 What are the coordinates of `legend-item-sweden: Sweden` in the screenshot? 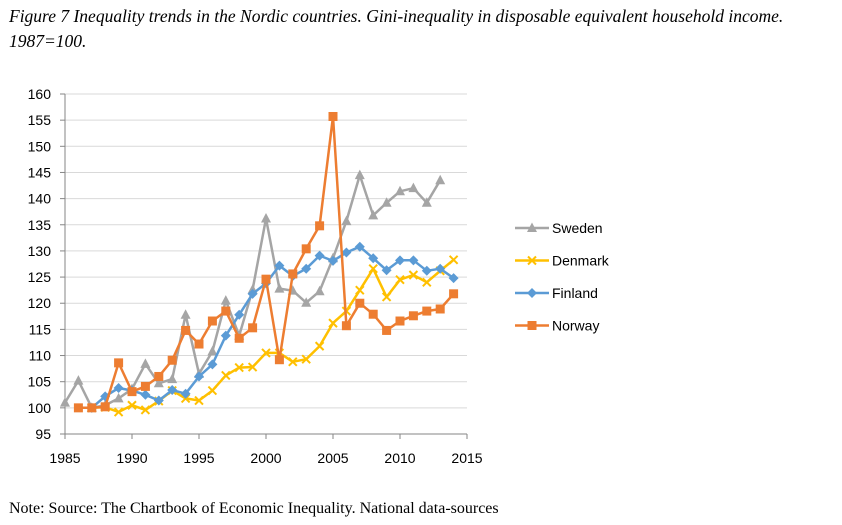 It's located at (559, 228).